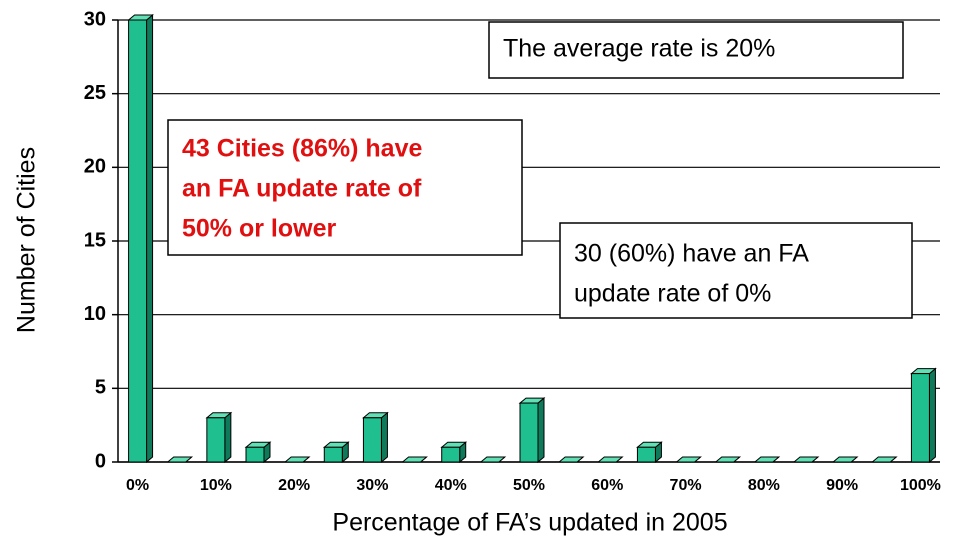  What do you see at coordinates (372, 485) in the screenshot?
I see `x-tick-label: 30%` at bounding box center [372, 485].